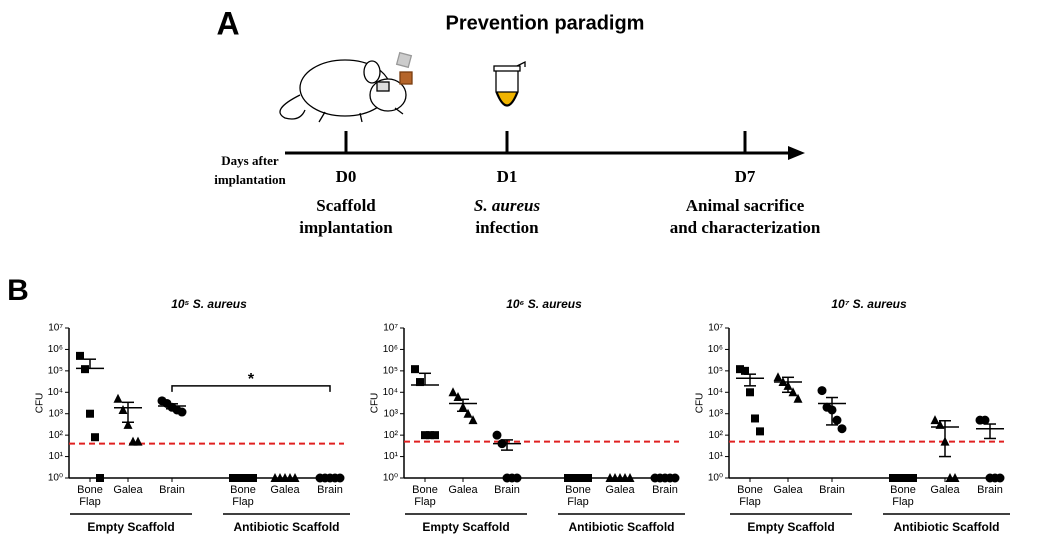 The image size is (1050, 543). I want to click on panel-title: Prevention paradigm, so click(545, 23).